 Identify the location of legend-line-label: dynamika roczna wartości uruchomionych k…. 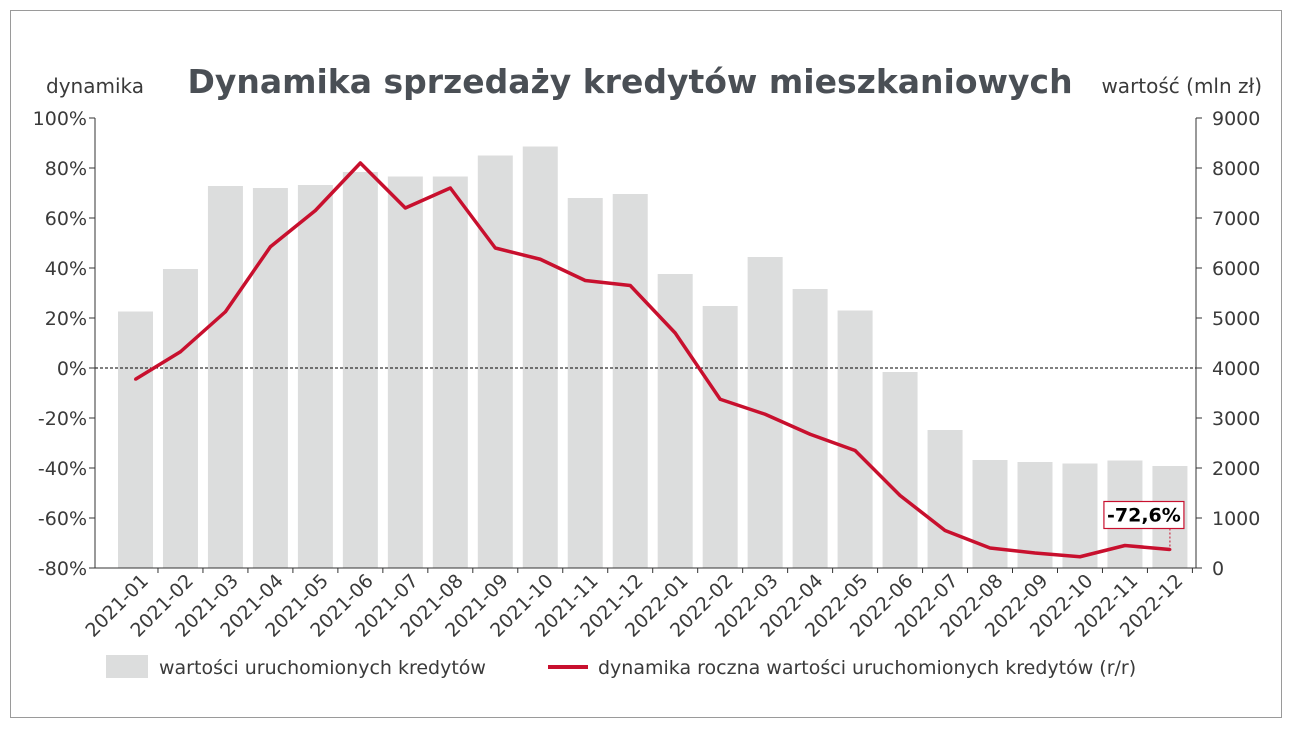
(867, 668).